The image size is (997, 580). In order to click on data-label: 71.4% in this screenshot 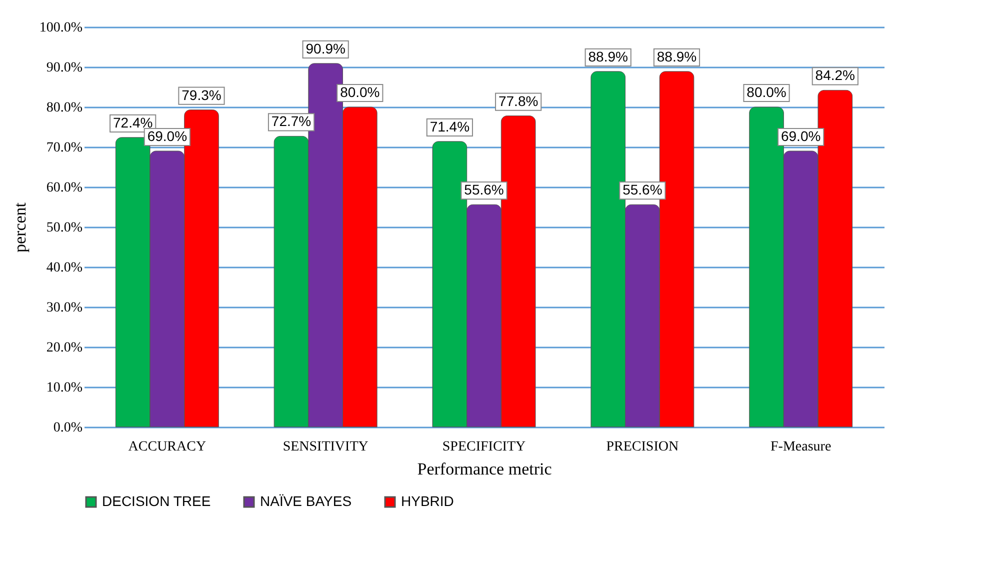, I will do `click(450, 126)`.